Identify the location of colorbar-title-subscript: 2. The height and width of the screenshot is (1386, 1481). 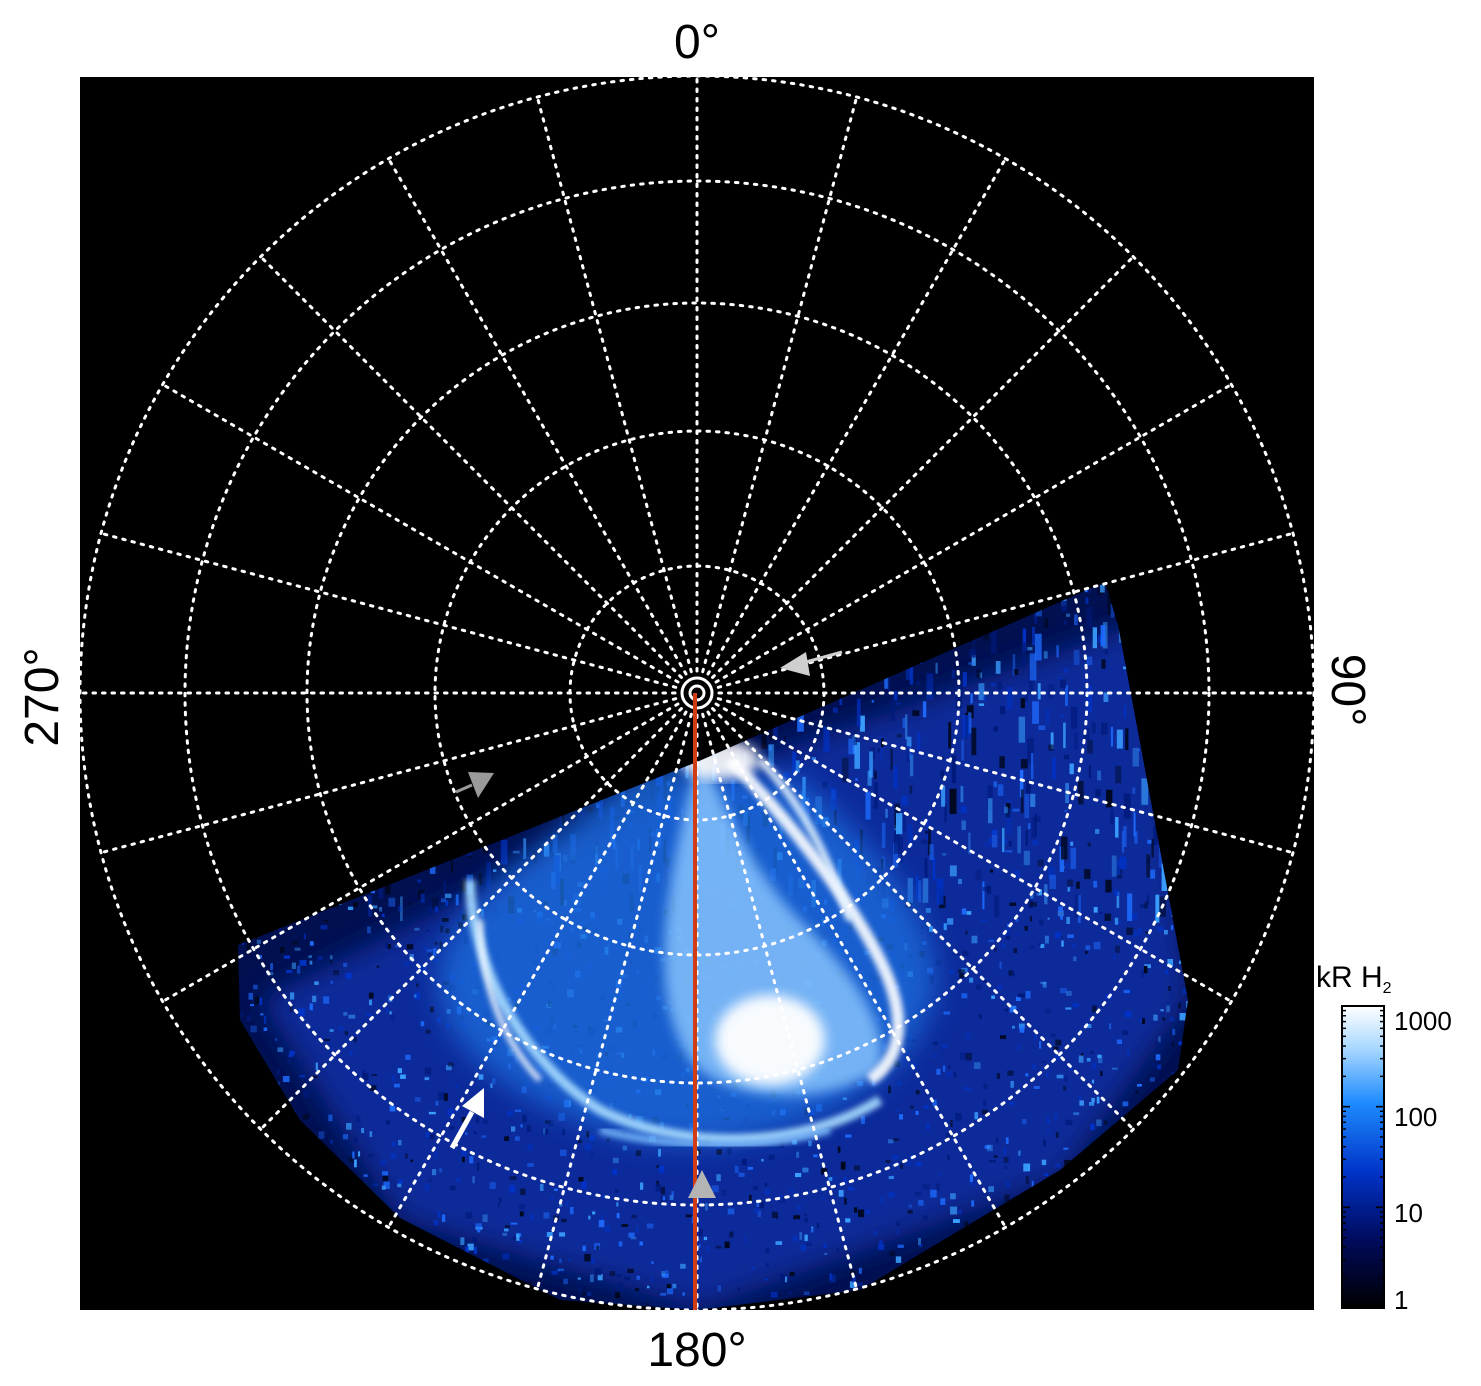
(1387, 988).